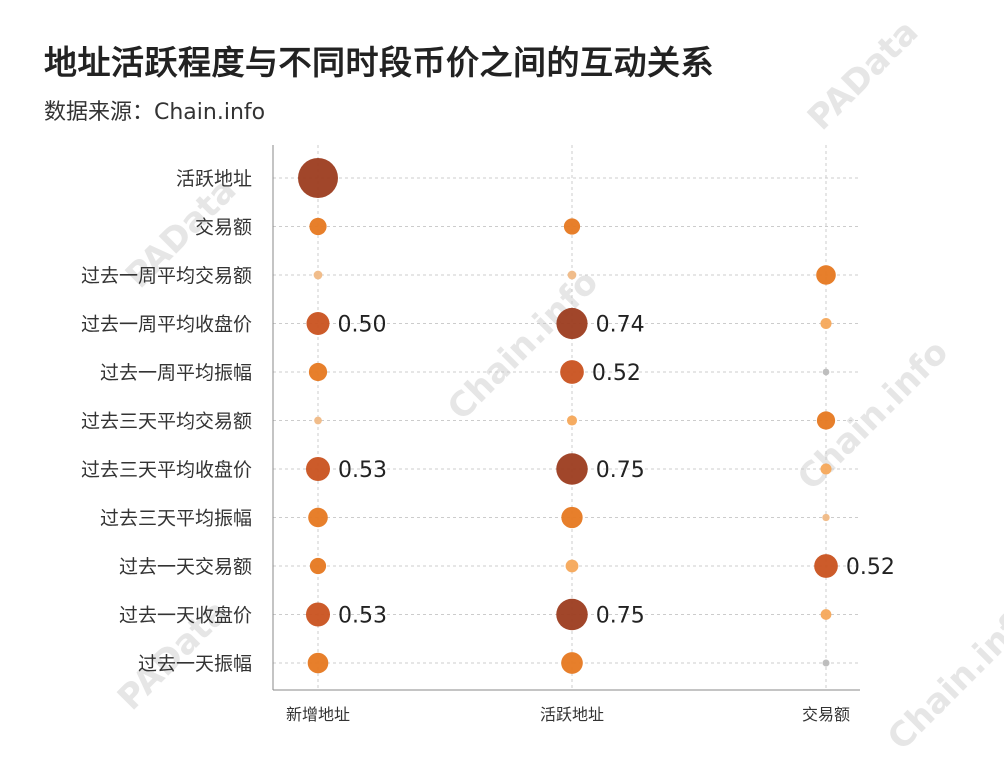 The width and height of the screenshot is (1004, 758). I want to click on y-tick-label: 过去一周平均交易额, so click(166, 276).